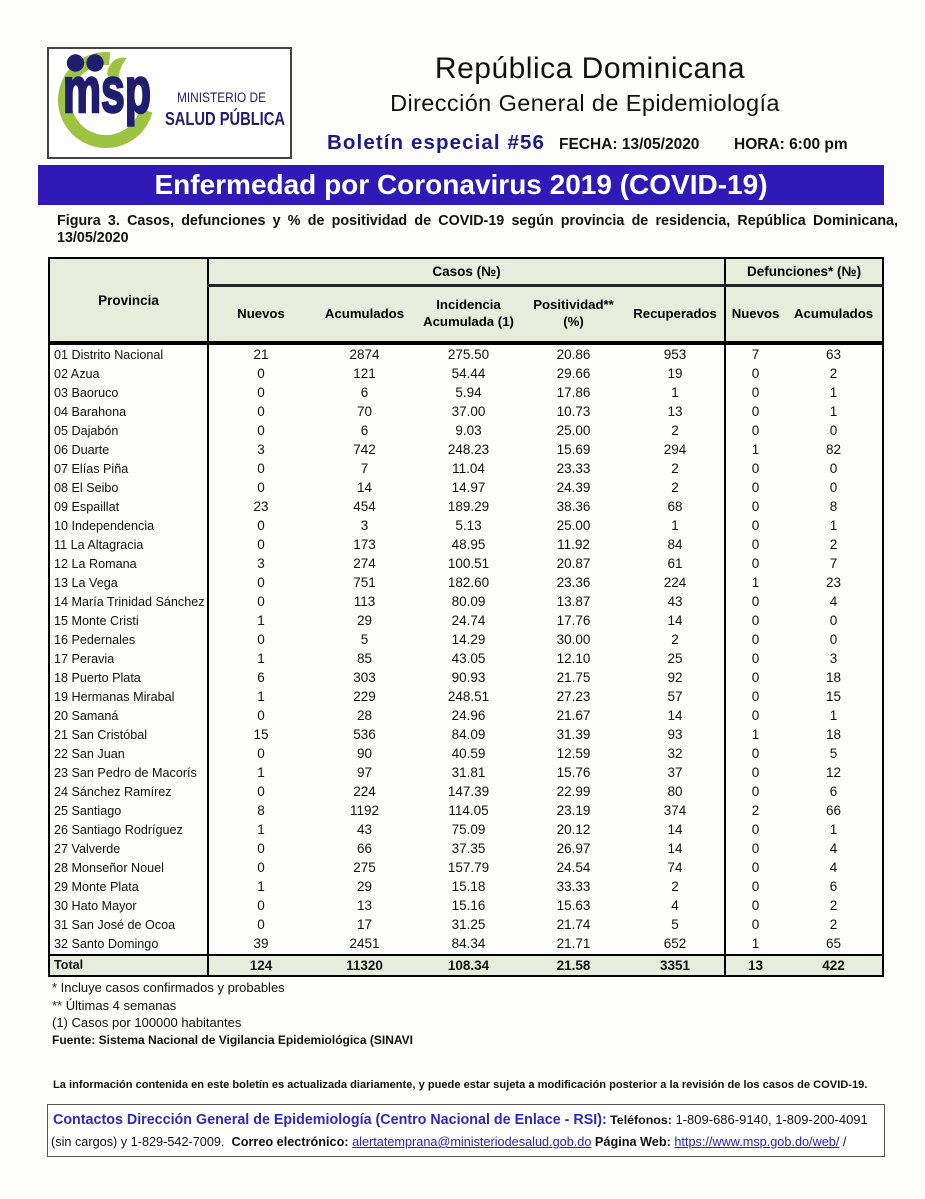 This screenshot has width=925, height=1199. I want to click on svg-text: MINISTERIO DE, so click(221, 97).